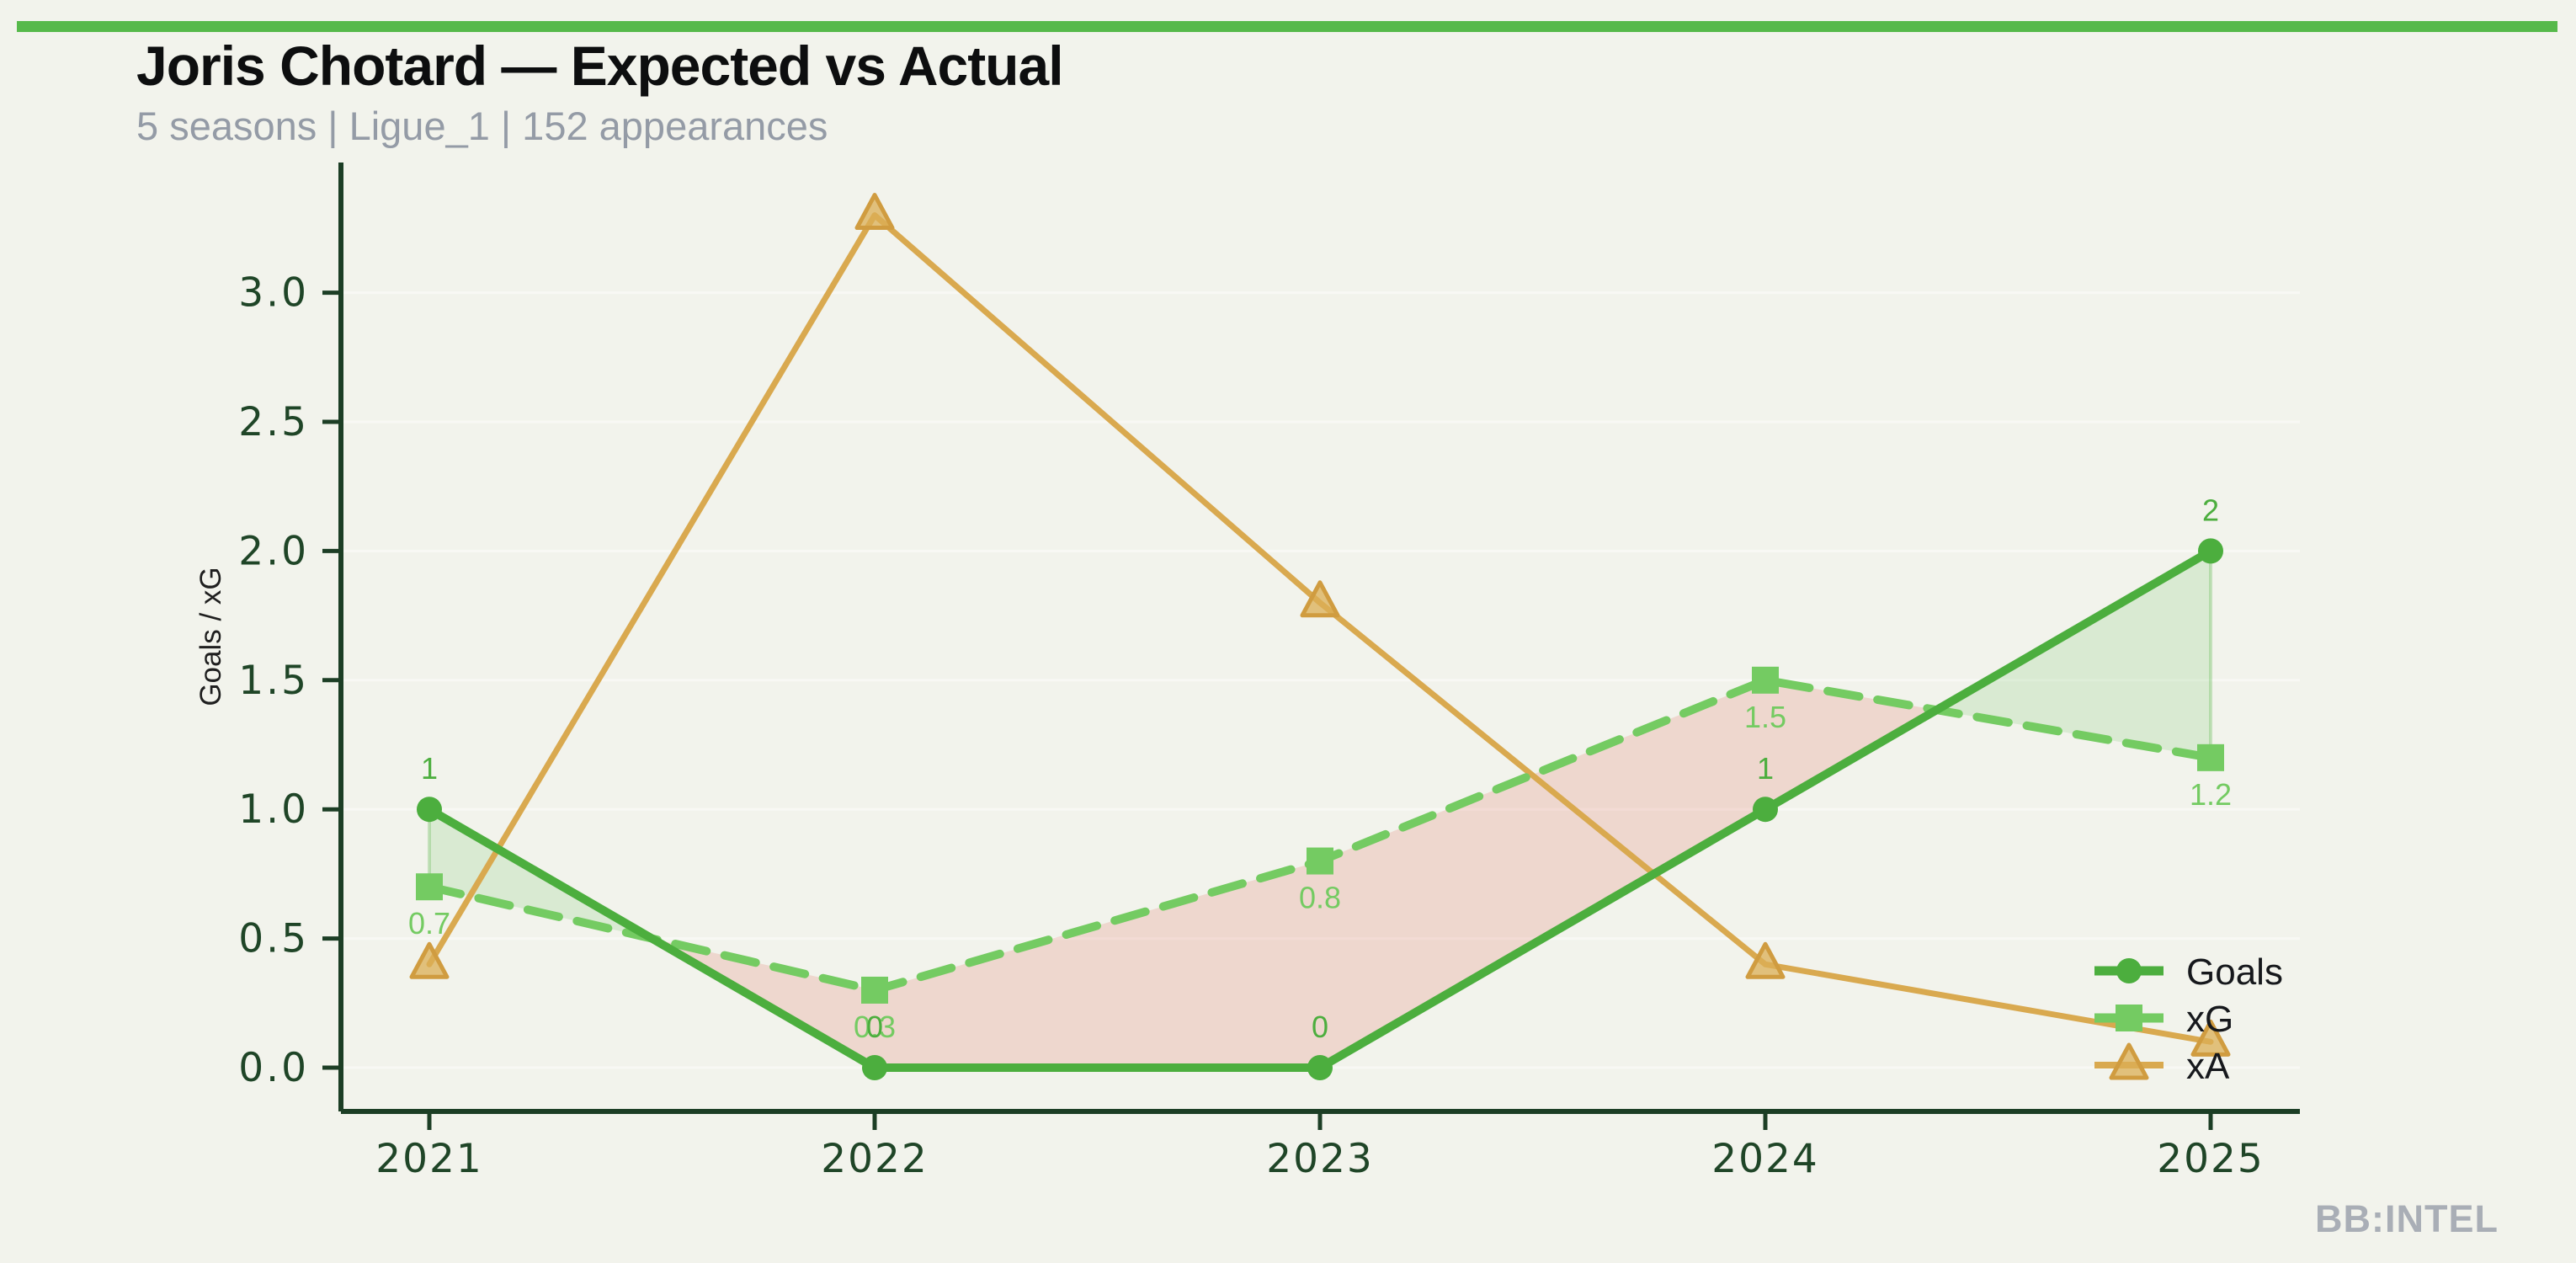 This screenshot has width=2576, height=1263. I want to click on x-tick-label: 2025, so click(2211, 1159).